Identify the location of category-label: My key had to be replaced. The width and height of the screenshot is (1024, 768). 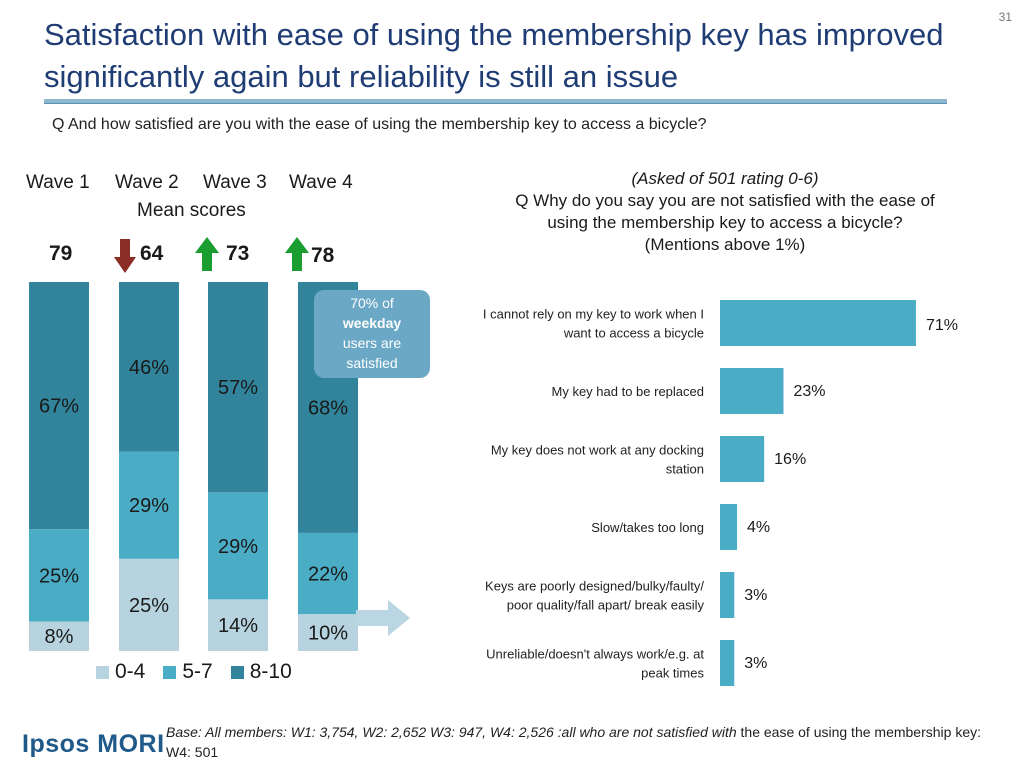
(628, 391).